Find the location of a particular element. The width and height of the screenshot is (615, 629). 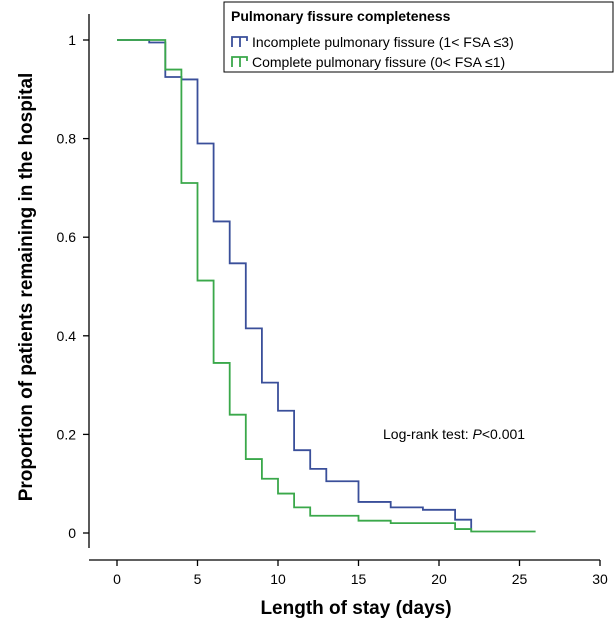

legend-label: Complete pulmonary fissure (0< FSA ≤1) is located at coordinates (378, 62).